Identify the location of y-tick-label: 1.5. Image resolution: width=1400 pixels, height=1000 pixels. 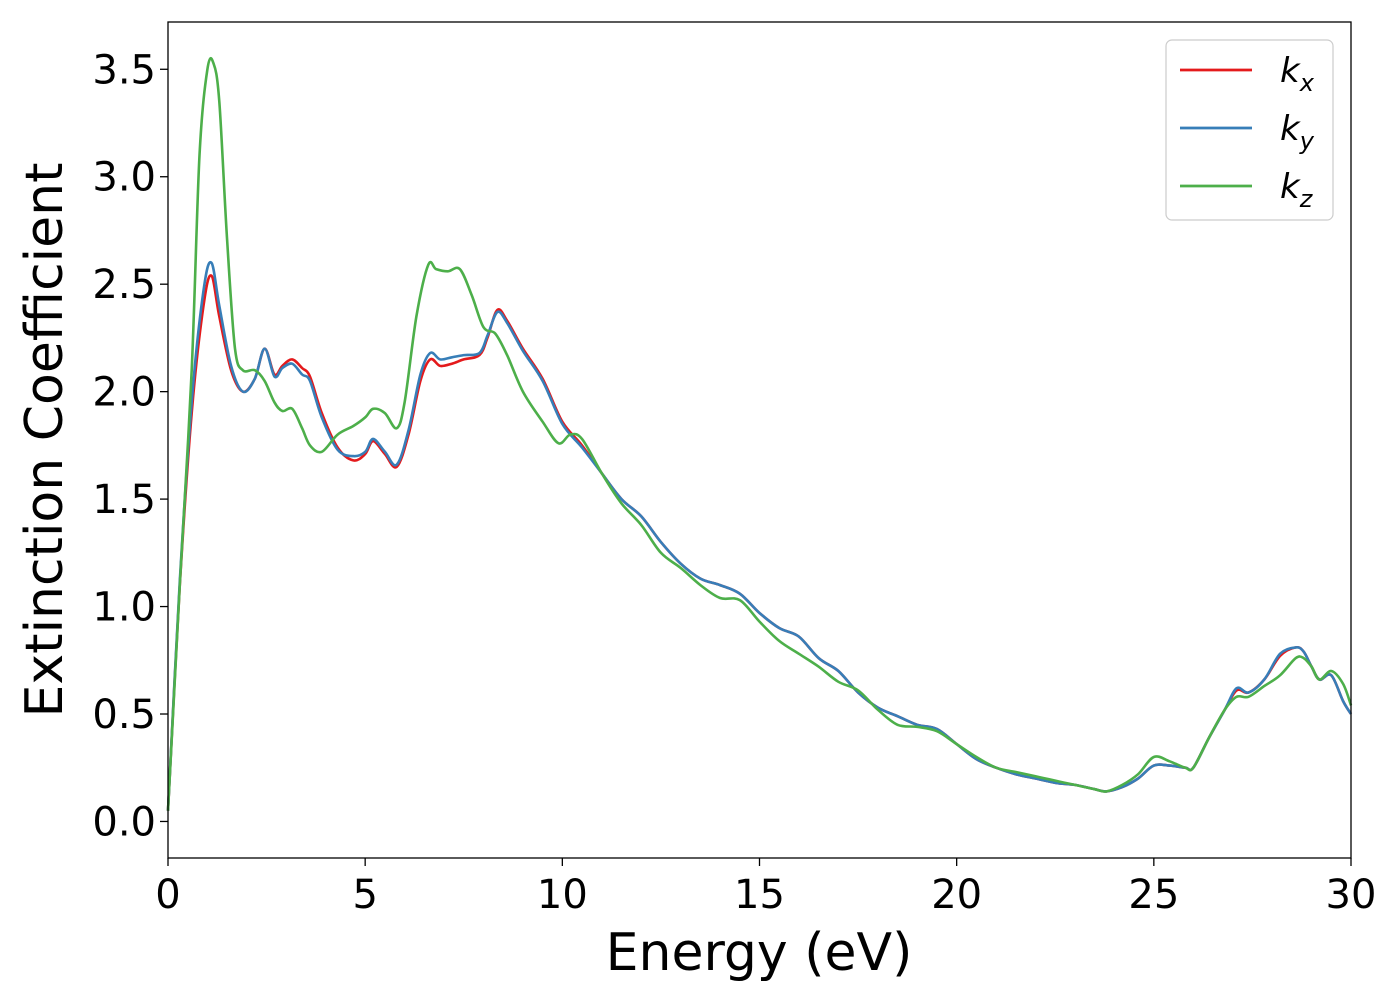
(124, 500).